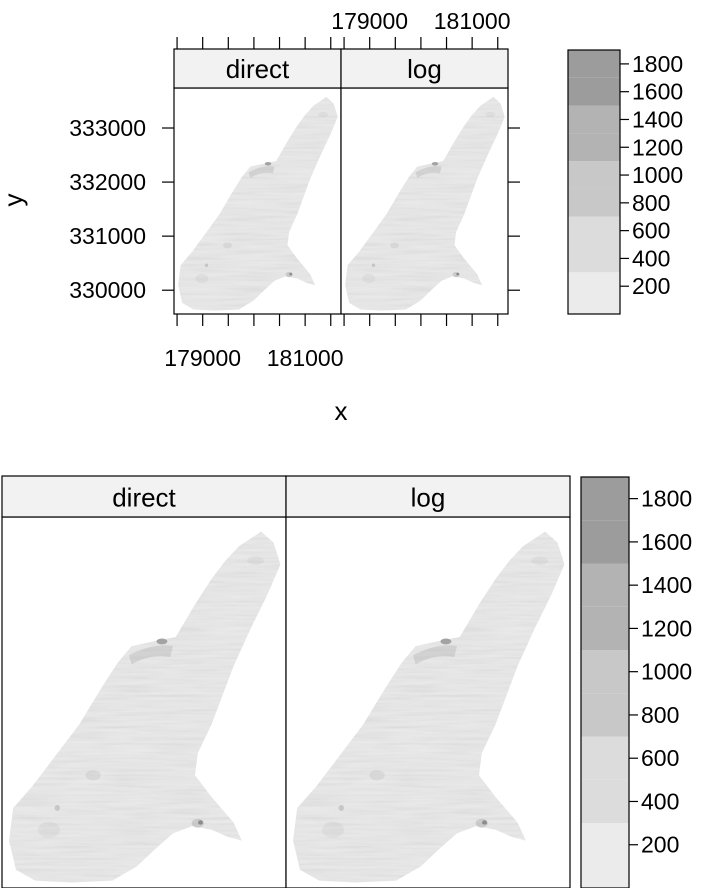 The width and height of the screenshot is (711, 888). What do you see at coordinates (651, 258) in the screenshot?
I see `top-colorkey-tick-label: 400` at bounding box center [651, 258].